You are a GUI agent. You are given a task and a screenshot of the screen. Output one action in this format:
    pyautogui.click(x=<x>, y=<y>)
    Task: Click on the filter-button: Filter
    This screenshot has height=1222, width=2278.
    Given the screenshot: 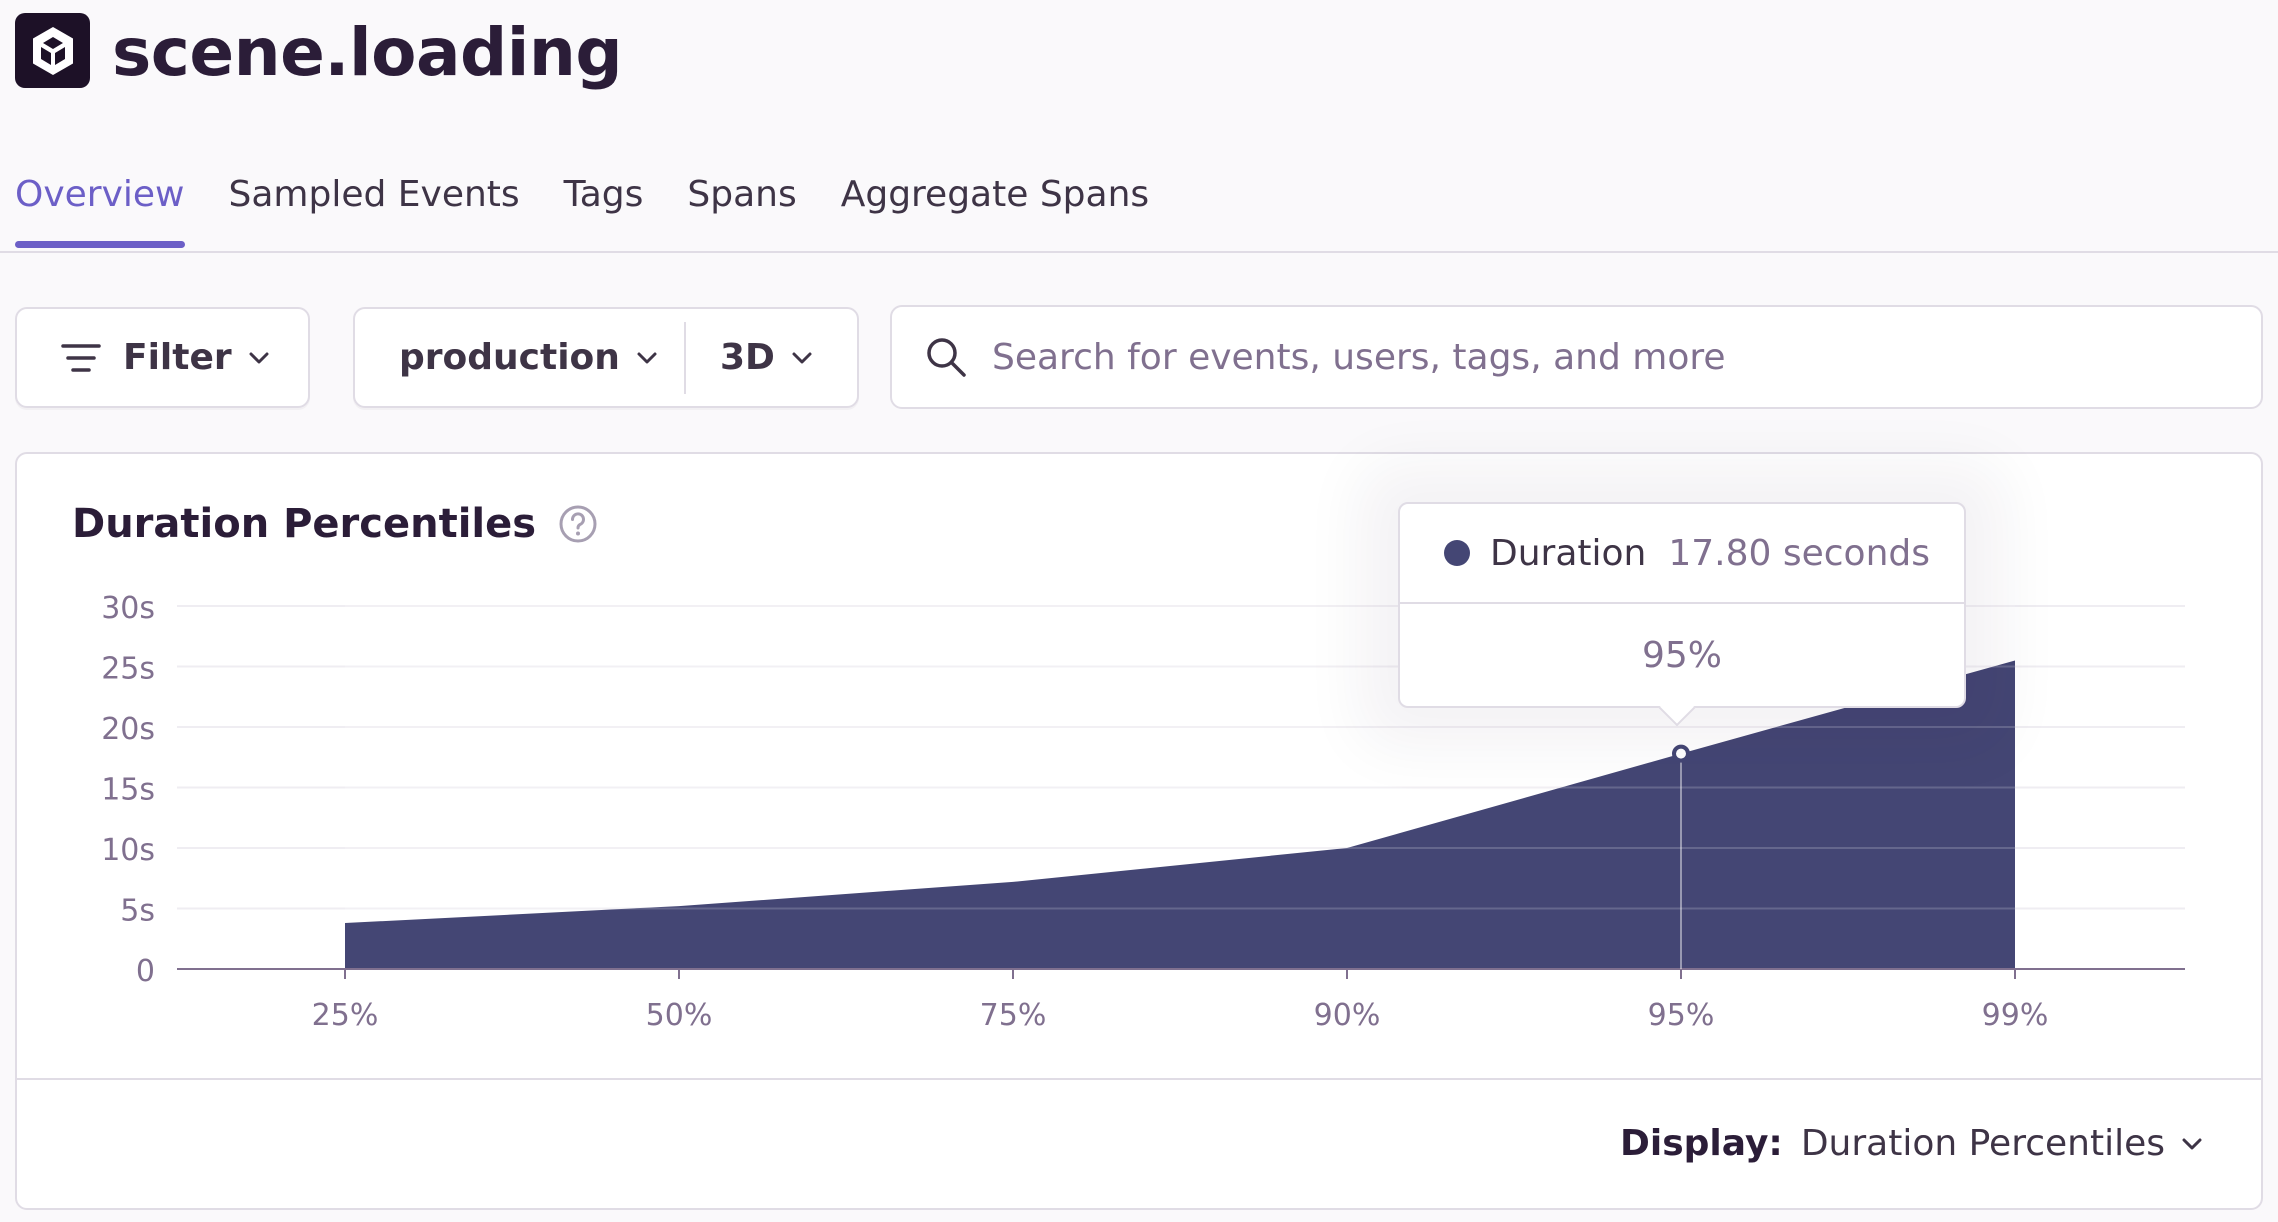 What is the action you would take?
    pyautogui.click(x=162, y=357)
    